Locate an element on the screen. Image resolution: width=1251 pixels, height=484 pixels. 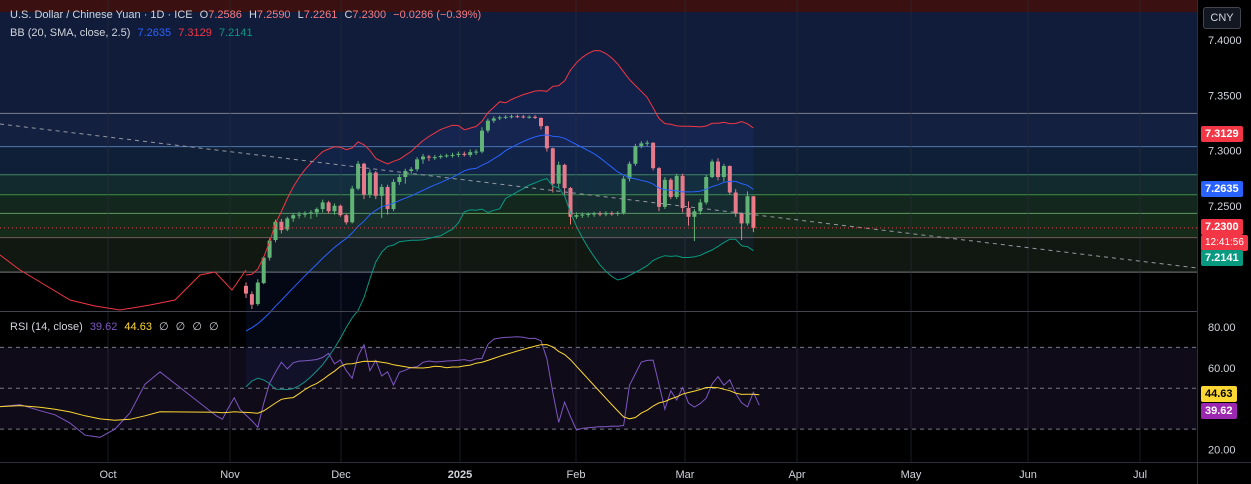
currency-button: CNY is located at coordinates (1222, 18).